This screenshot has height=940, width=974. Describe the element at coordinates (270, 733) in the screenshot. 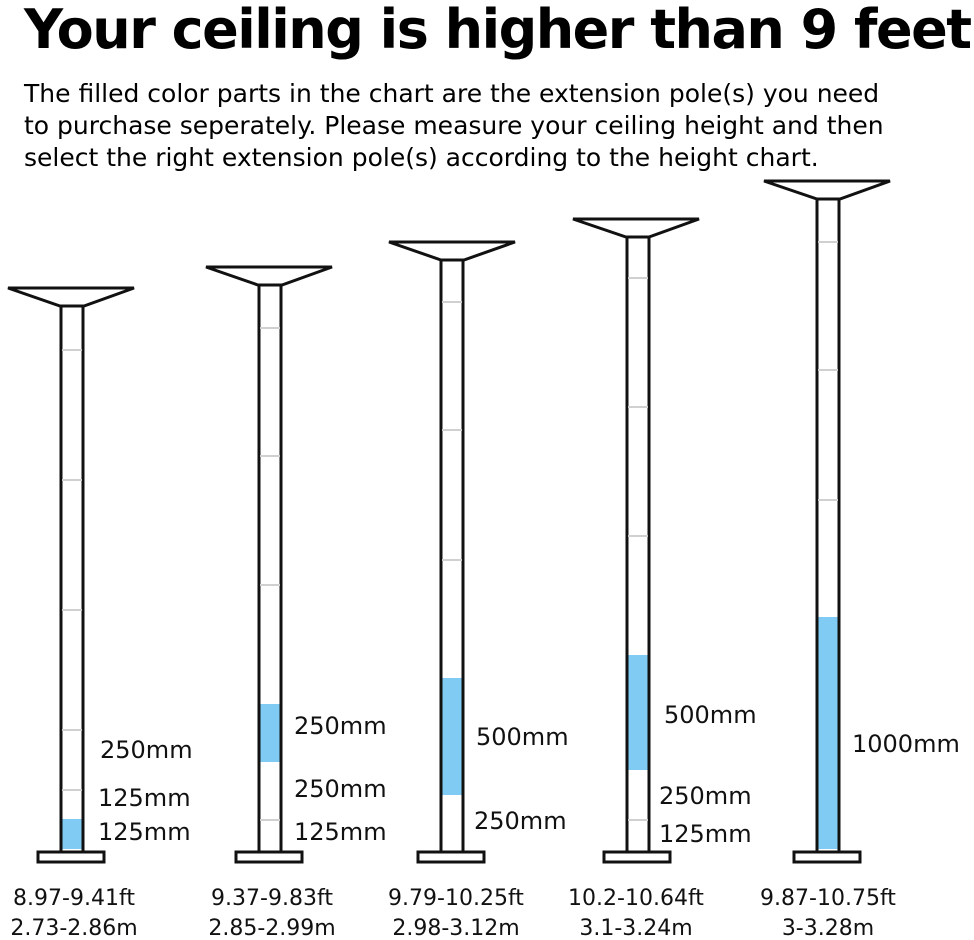

I see `pole-2-extension-fill` at that location.